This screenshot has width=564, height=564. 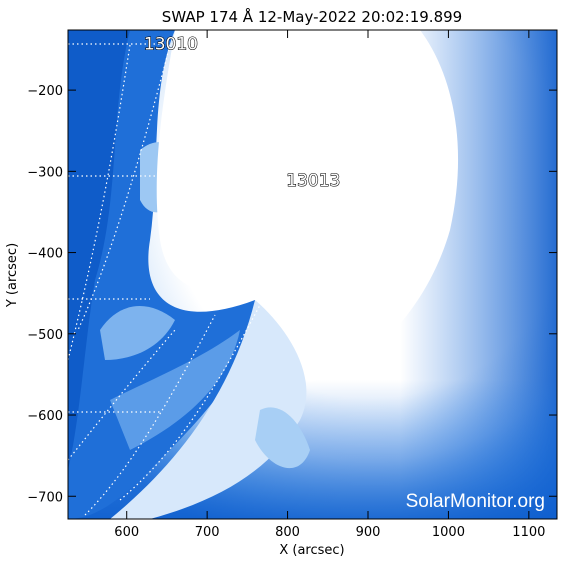 I want to click on y-axis-label: Y (arcsec), so click(x=12, y=275).